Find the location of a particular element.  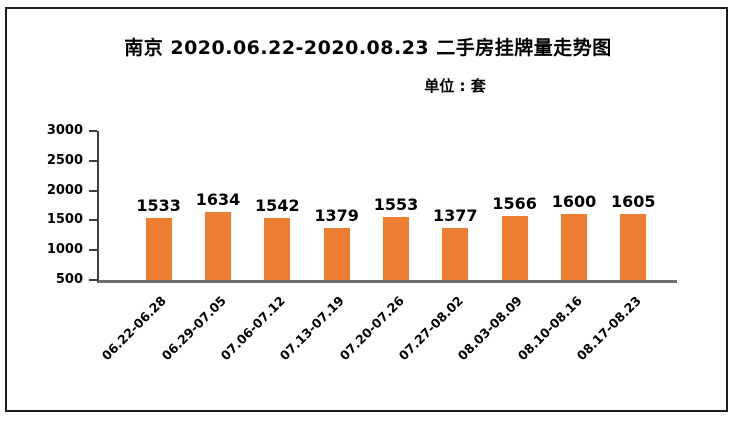

x-label-slot: 07.06-07.12 is located at coordinates (262, 328).